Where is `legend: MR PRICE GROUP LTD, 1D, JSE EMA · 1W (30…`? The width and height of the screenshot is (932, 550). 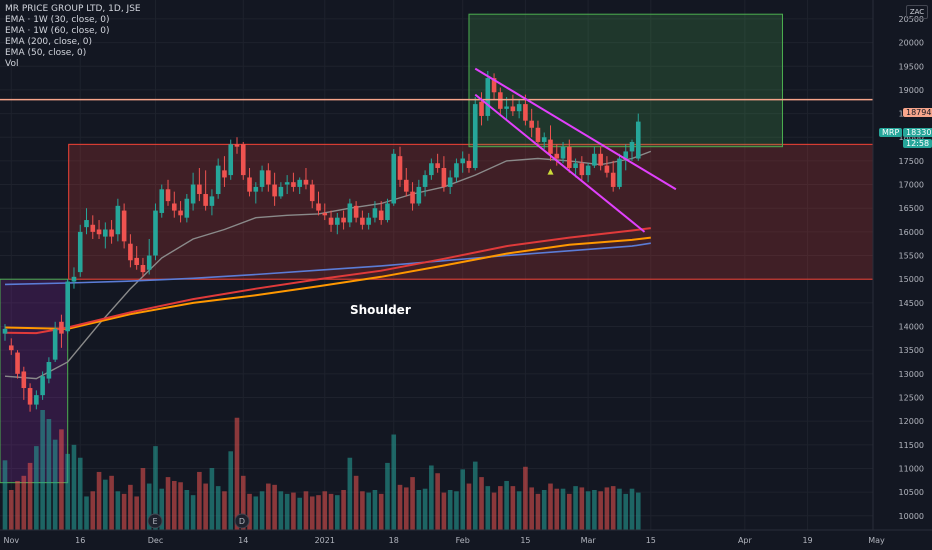
legend: MR PRICE GROUP LTD, 1D, JSE EMA · 1W (30… is located at coordinates (73, 37).